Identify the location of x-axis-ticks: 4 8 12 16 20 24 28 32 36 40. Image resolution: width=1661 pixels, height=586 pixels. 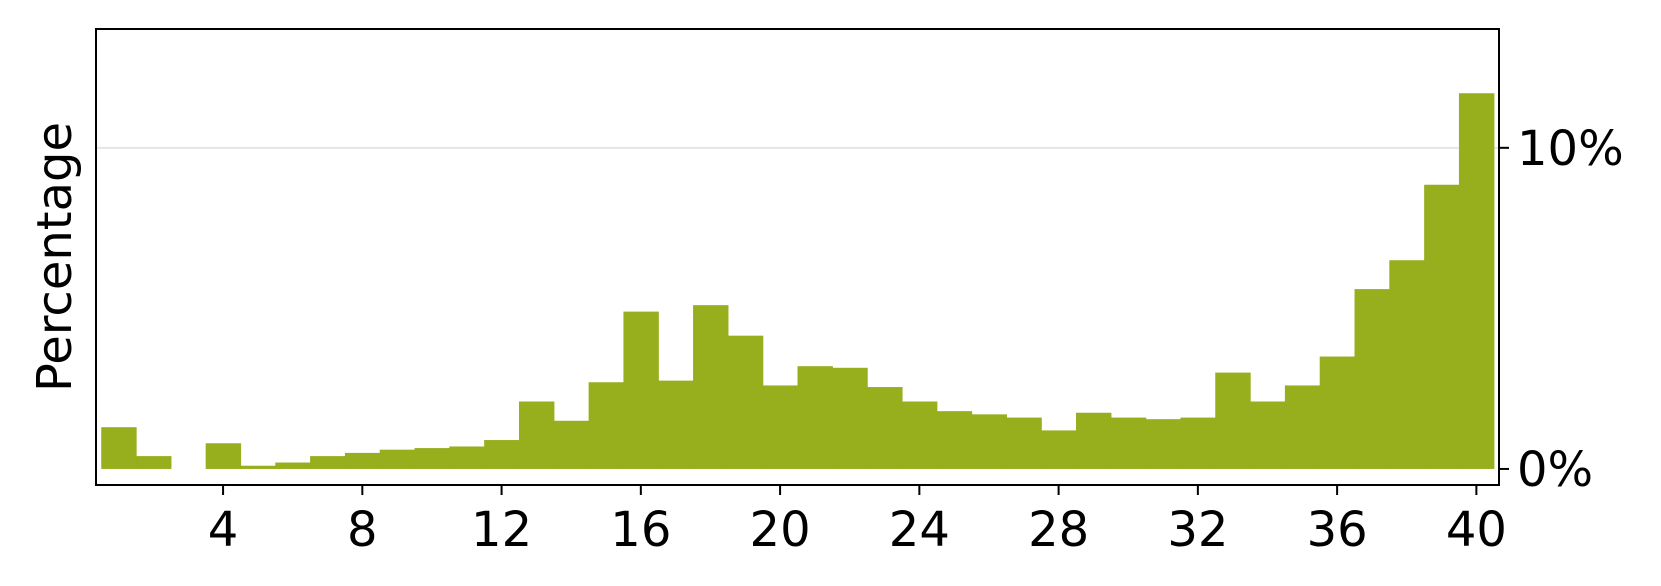
(857, 521).